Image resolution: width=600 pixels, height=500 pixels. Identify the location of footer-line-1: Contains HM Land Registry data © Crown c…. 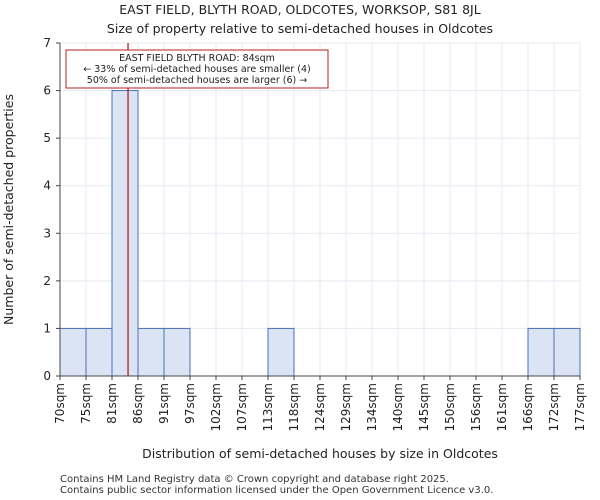
(254, 479).